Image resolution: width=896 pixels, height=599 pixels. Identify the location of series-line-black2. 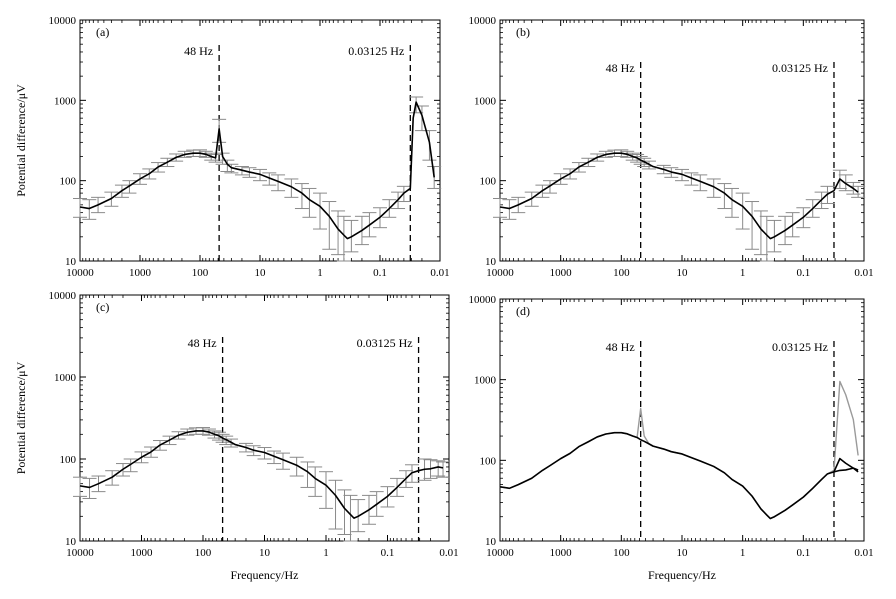
(846, 465).